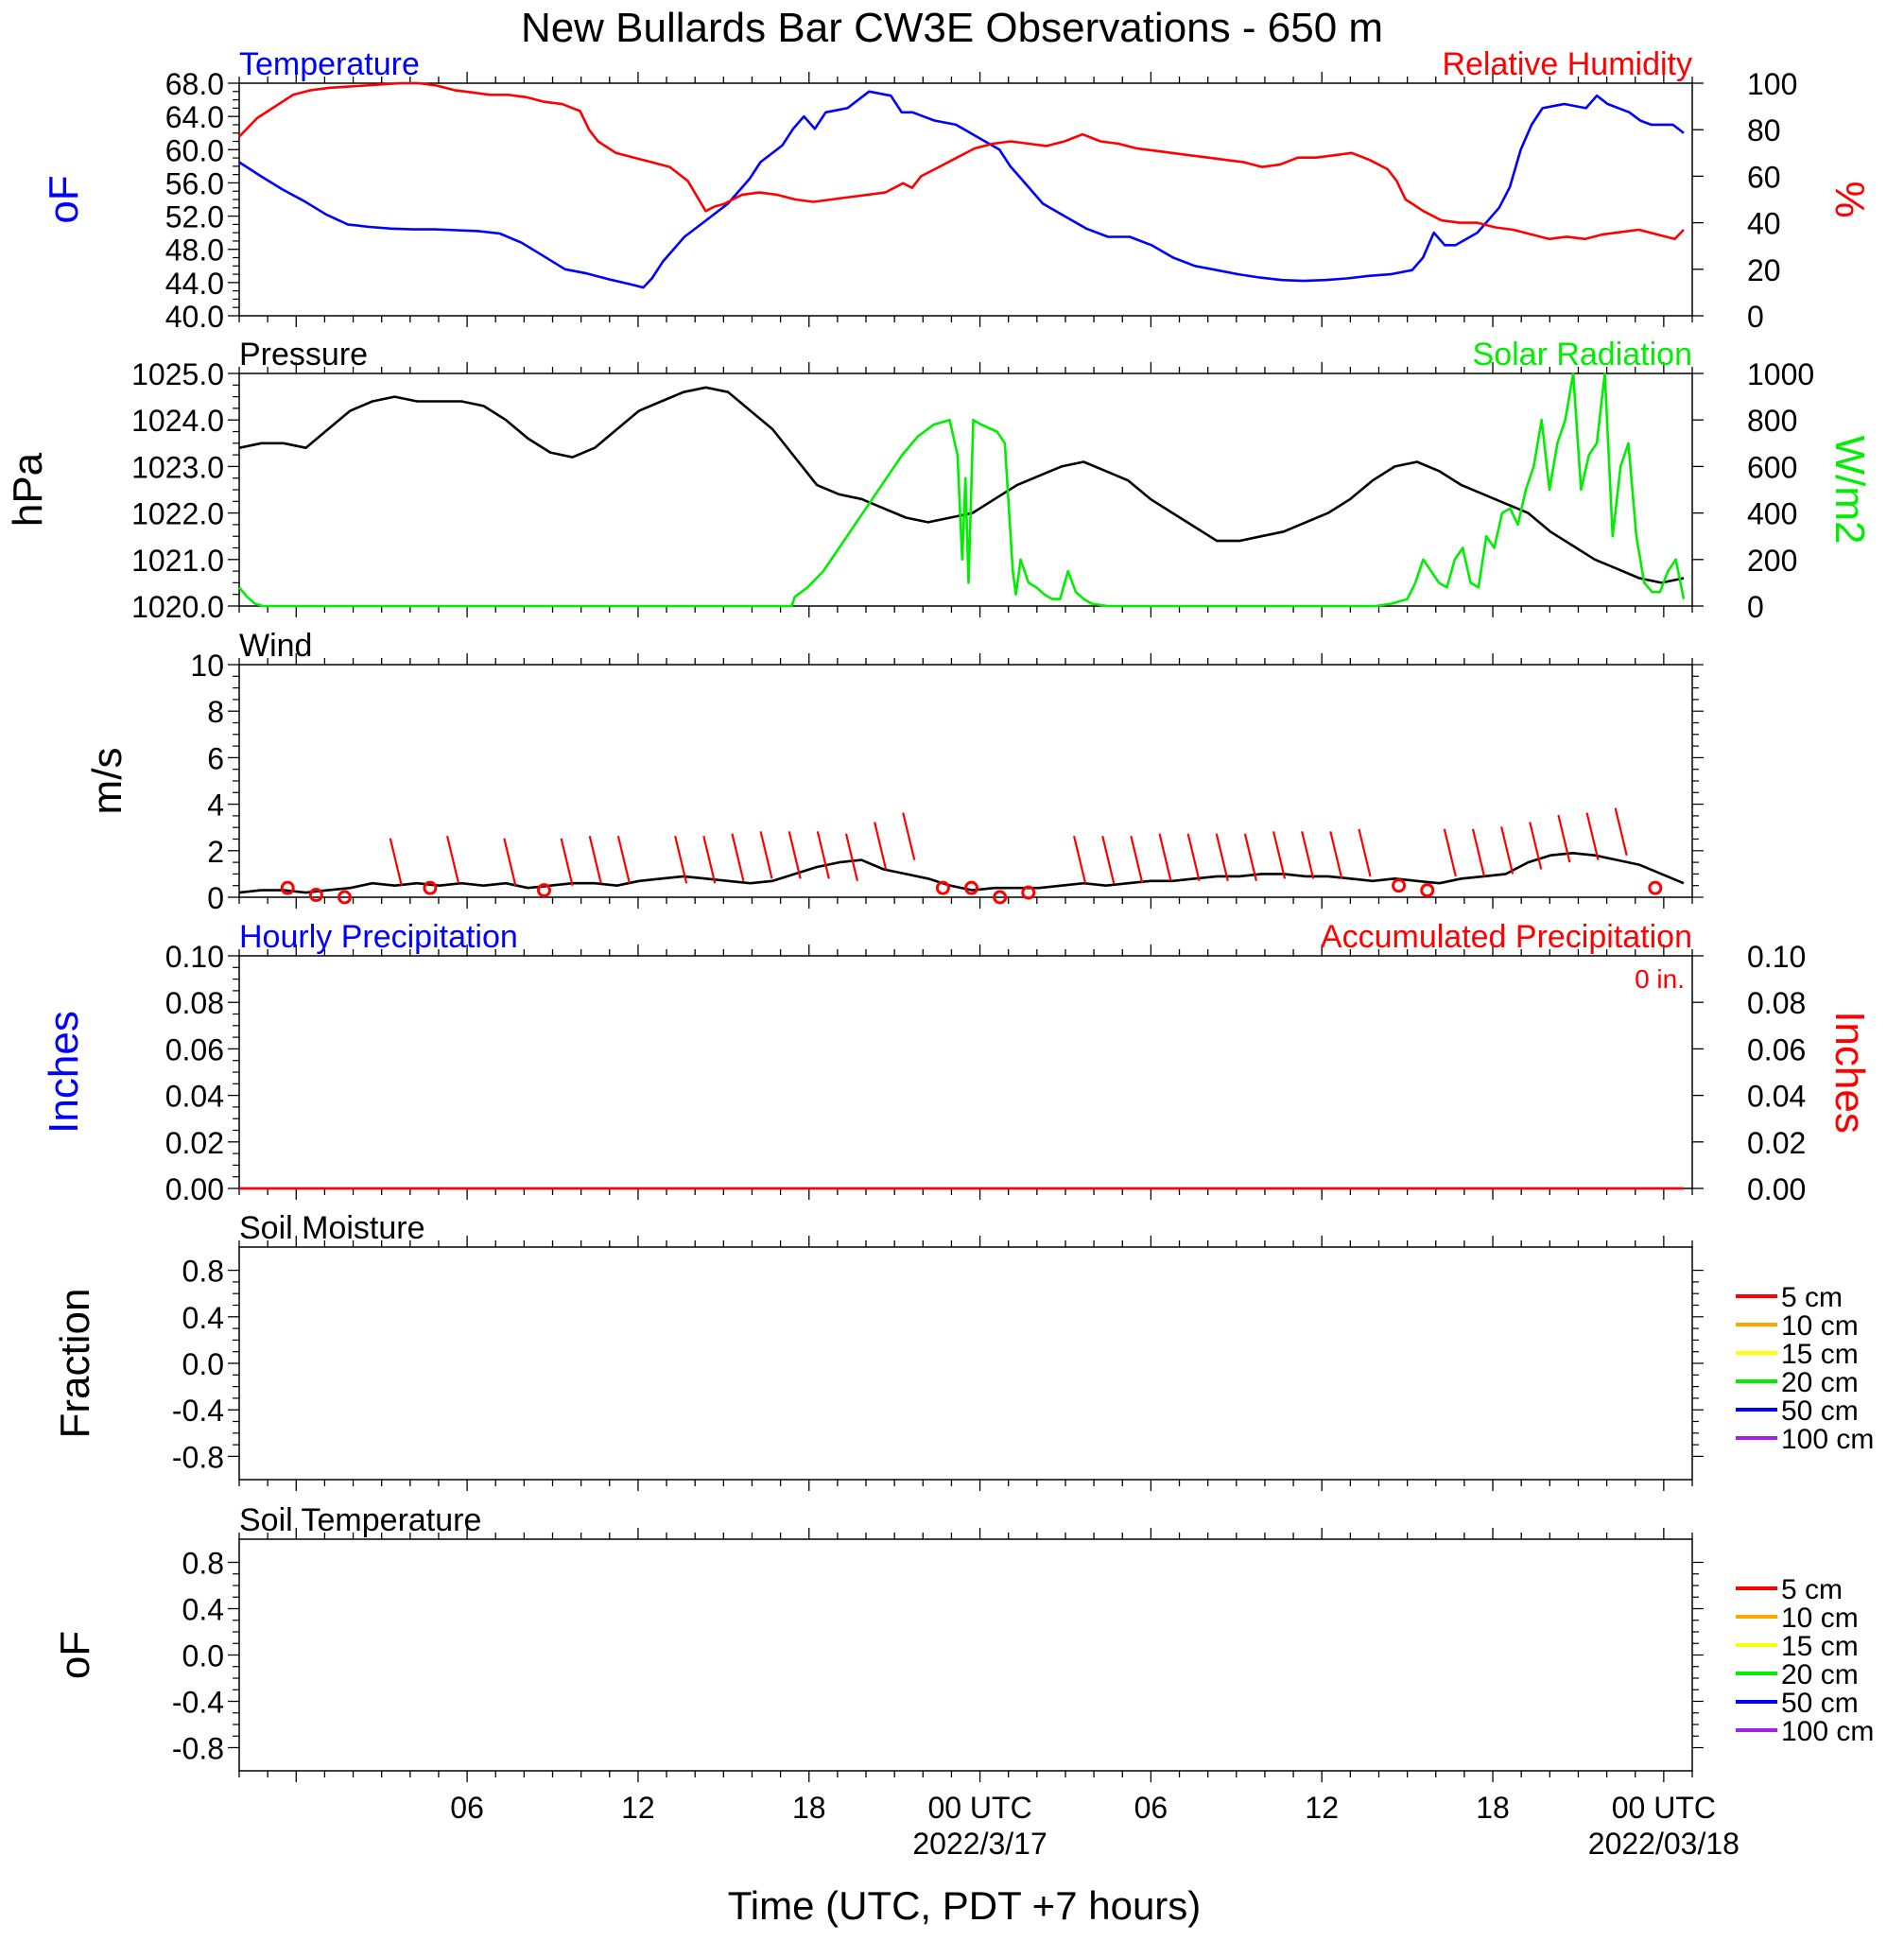 The width and height of the screenshot is (1904, 1941). What do you see at coordinates (1780, 374) in the screenshot?
I see `y-right-tick-label: 1000` at bounding box center [1780, 374].